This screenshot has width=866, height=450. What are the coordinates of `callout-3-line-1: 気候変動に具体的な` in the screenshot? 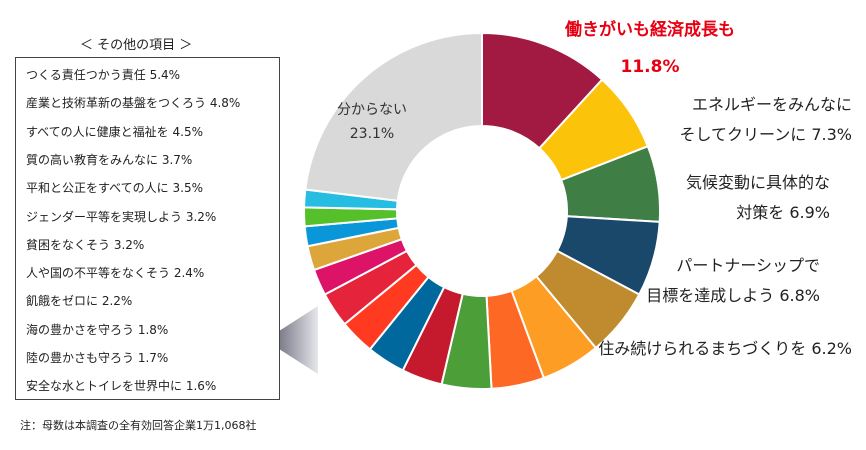 It's located at (758, 182).